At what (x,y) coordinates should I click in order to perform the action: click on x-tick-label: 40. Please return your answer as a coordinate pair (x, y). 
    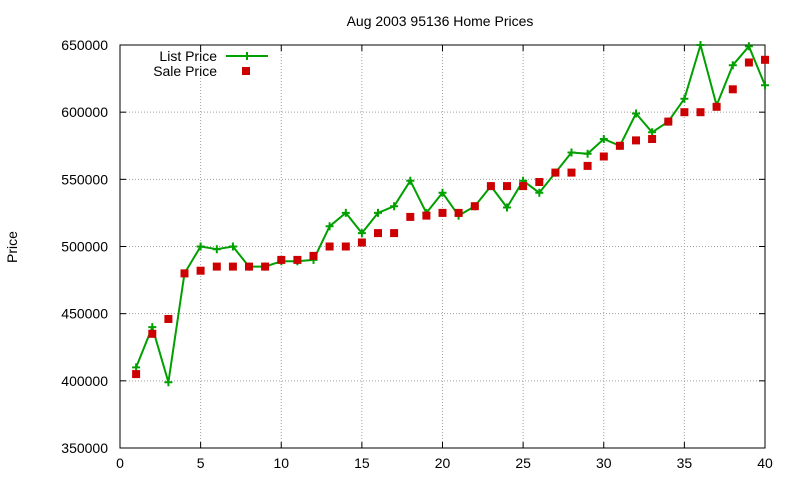
    Looking at the image, I should click on (765, 463).